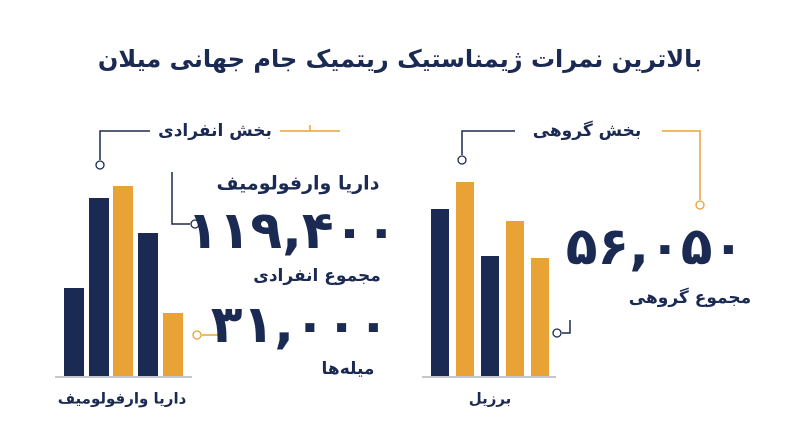 The height and width of the screenshot is (447, 800). I want to click on section-heading: بخش انفرادی, so click(215, 131).